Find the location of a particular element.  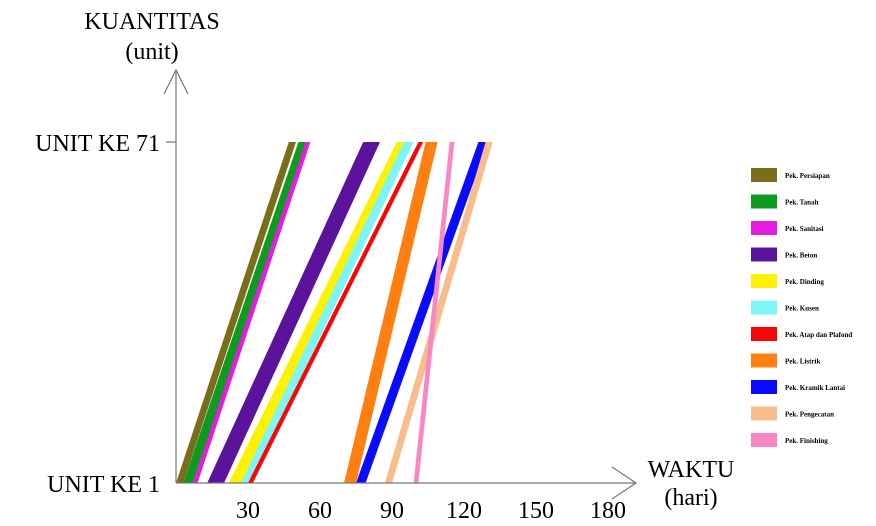

y-axis-title-line1: KUANTITAS is located at coordinates (151, 22).